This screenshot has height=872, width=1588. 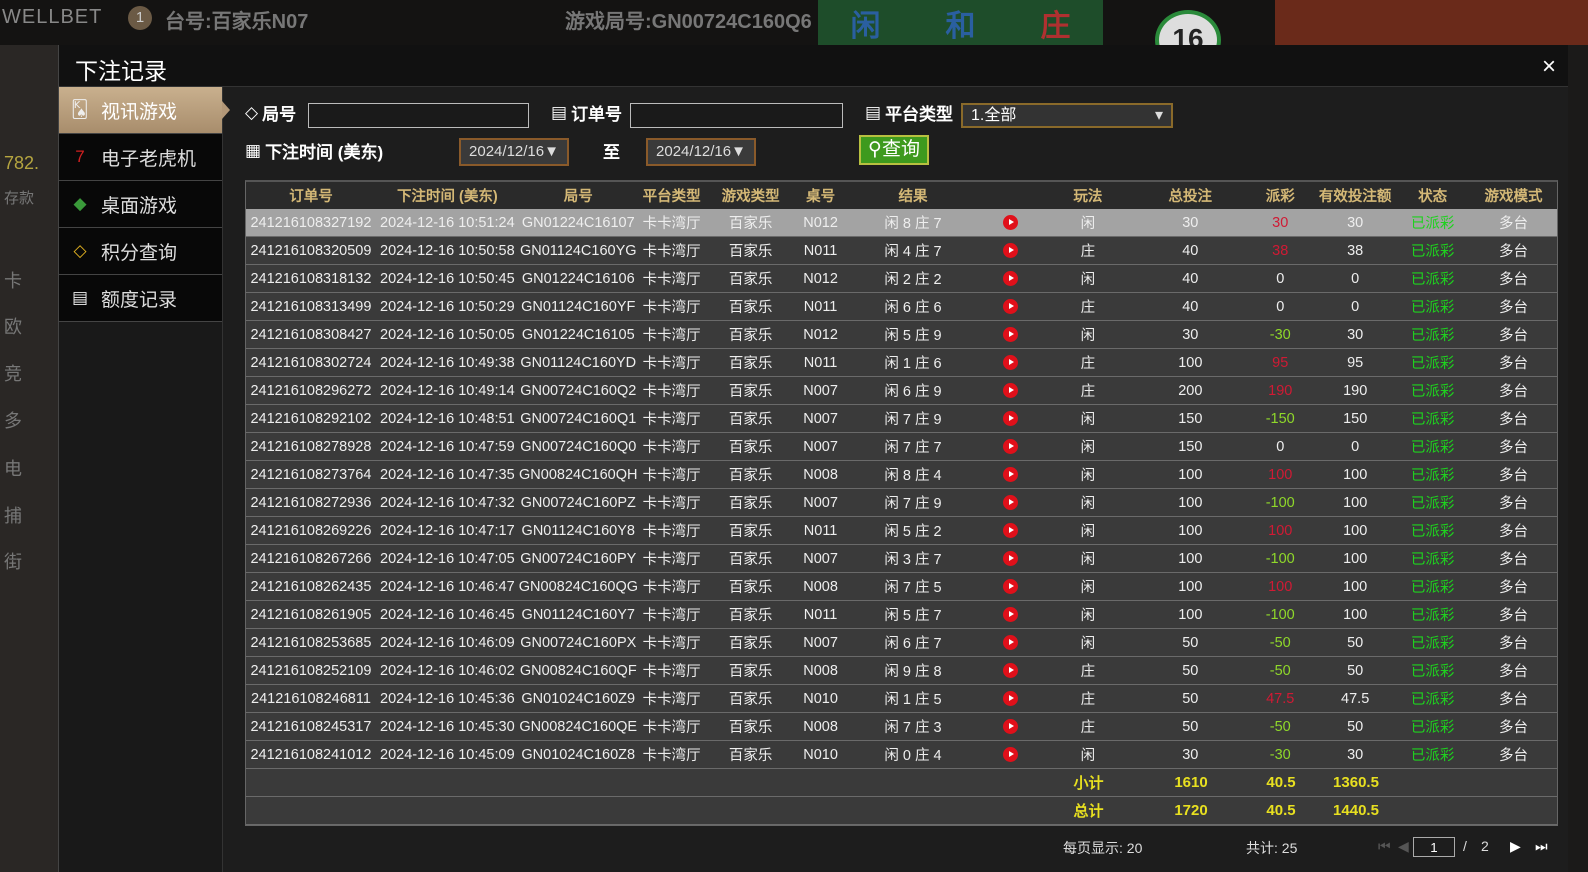 I want to click on list-icon: ▤, so click(x=873, y=112).